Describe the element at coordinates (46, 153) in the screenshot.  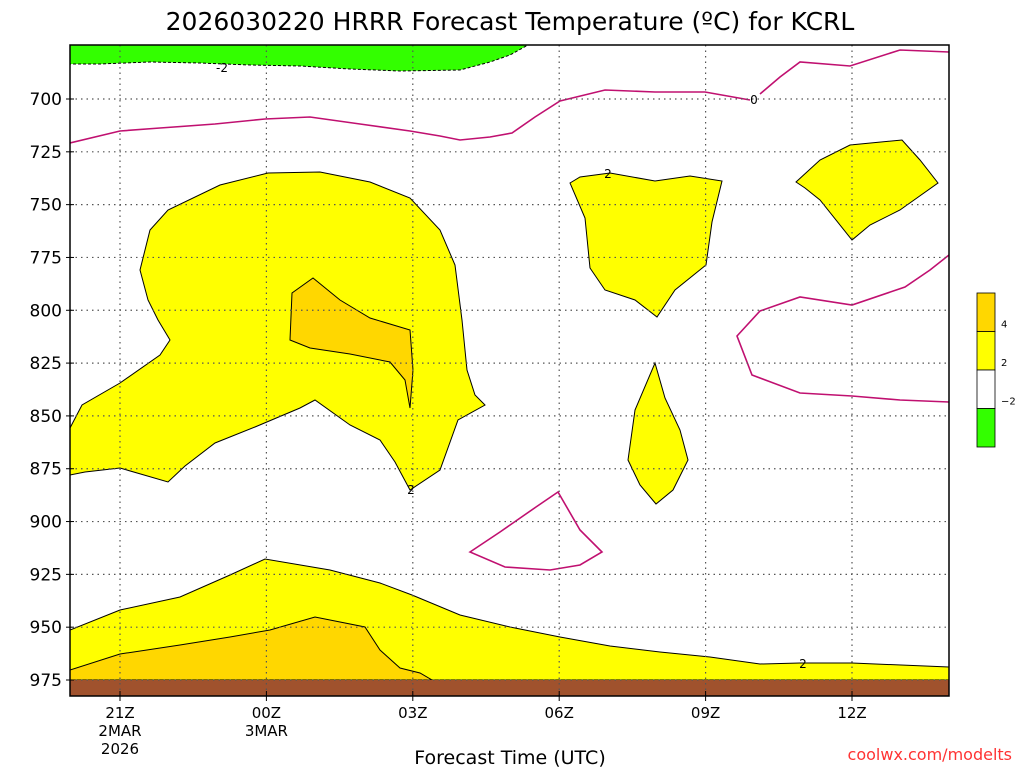
I see `y-tick-label: 725` at that location.